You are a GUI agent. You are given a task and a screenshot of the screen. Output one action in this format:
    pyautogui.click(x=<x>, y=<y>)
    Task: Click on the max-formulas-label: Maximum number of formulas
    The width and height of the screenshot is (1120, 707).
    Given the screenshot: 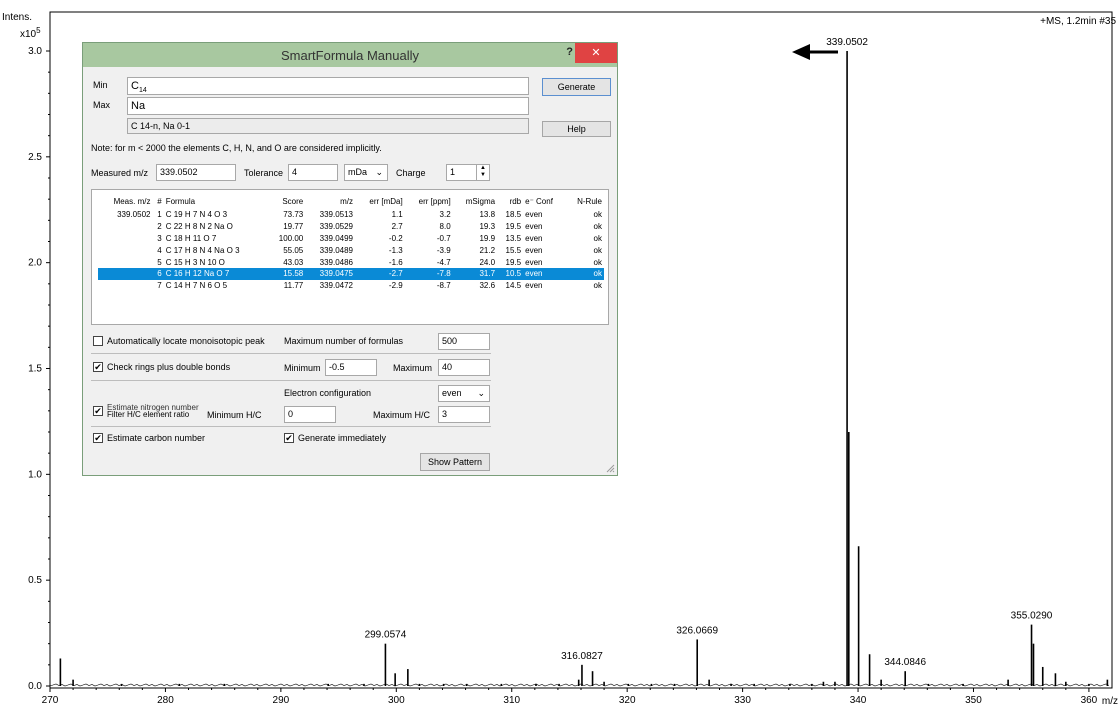 What is the action you would take?
    pyautogui.click(x=344, y=341)
    